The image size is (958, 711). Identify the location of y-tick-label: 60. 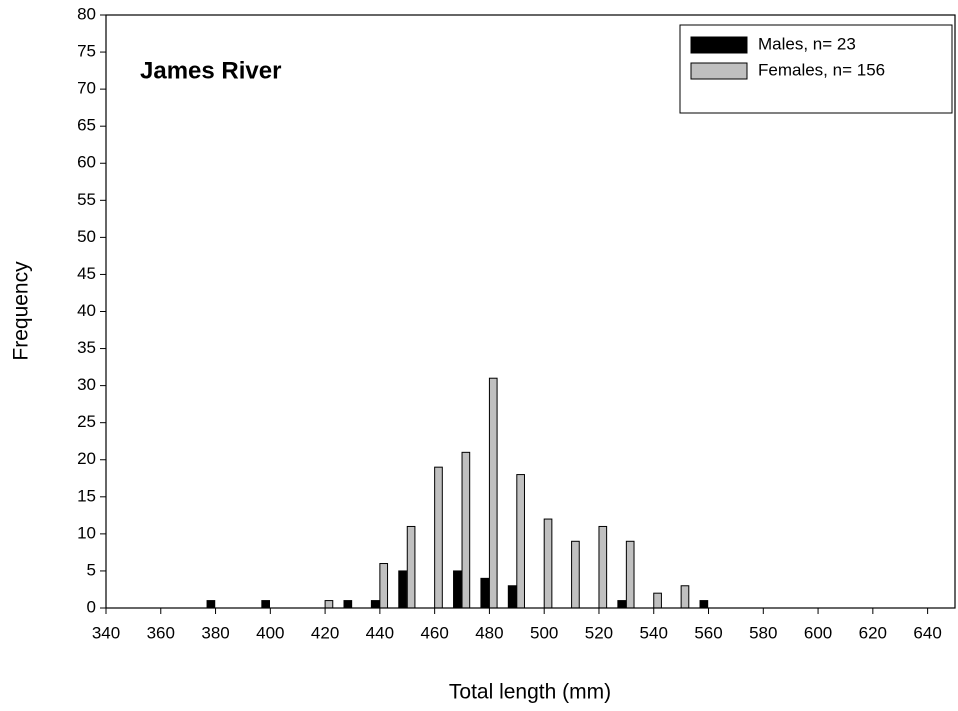
(86, 162).